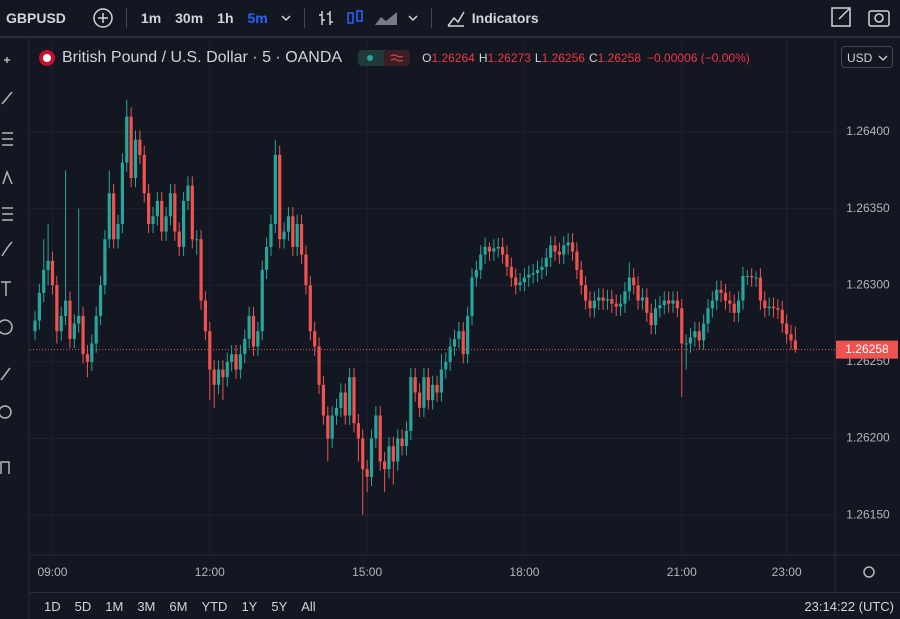 The width and height of the screenshot is (900, 619). I want to click on crosshair-tool, so click(7, 60).